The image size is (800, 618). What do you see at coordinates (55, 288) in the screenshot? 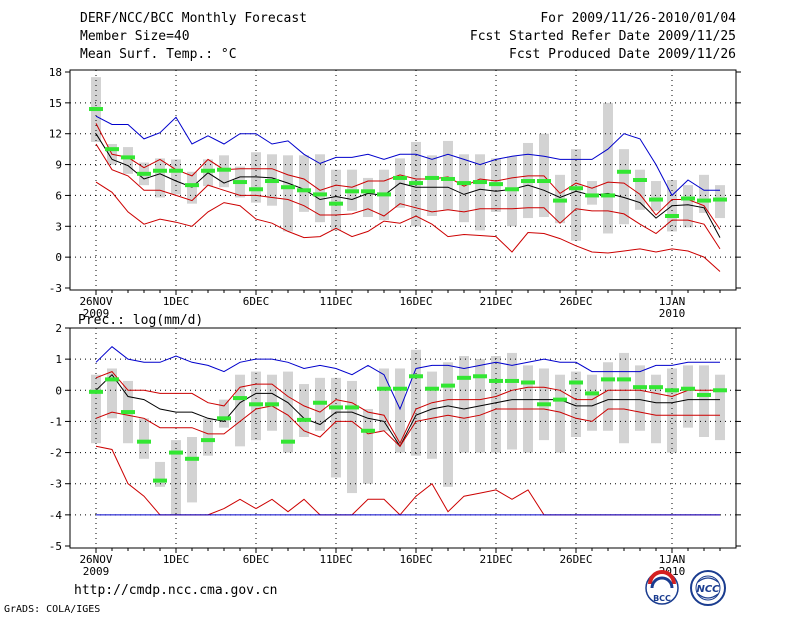
I see `y-tick-label: -3` at bounding box center [55, 288].